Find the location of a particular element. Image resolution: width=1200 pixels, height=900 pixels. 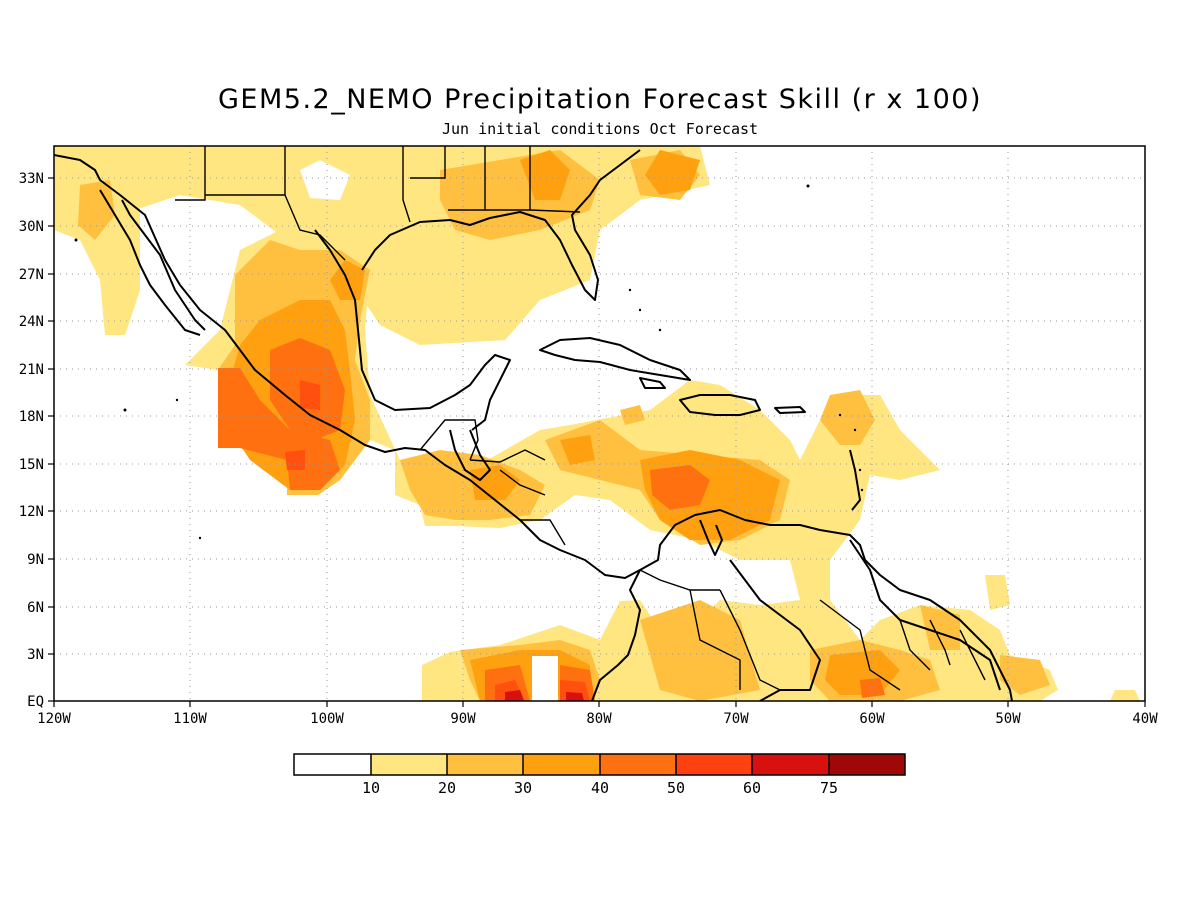

x-tick-label: 80W is located at coordinates (599, 719).